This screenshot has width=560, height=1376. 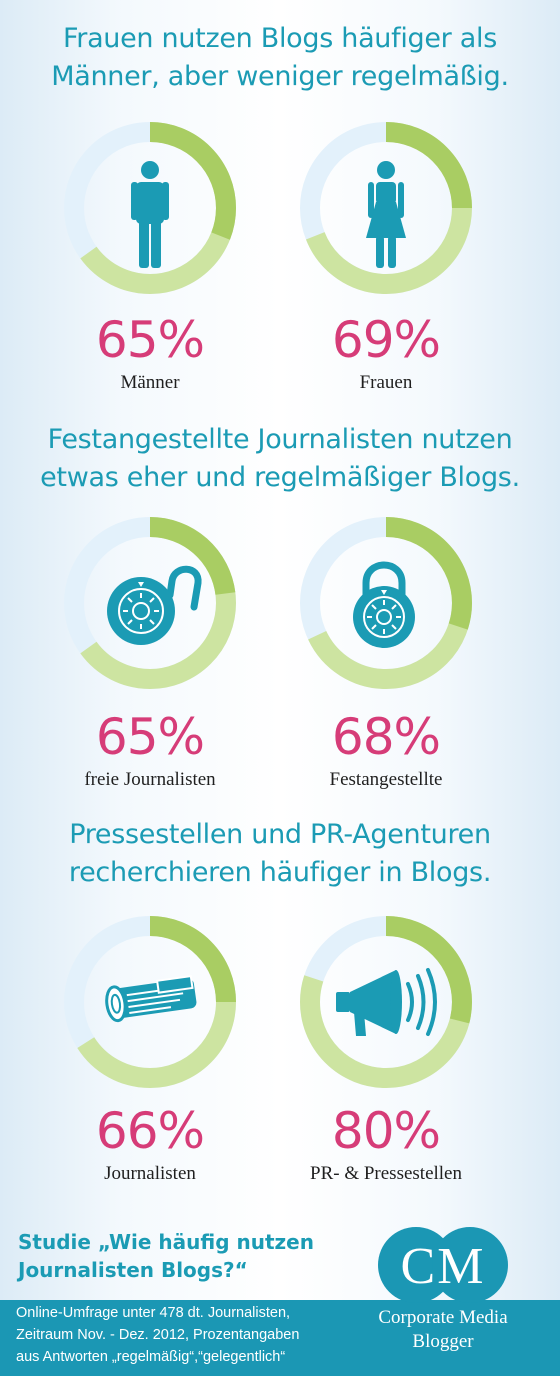 What do you see at coordinates (280, 439) in the screenshot?
I see `section-2-title-line-1: Festangestellte Journalisten nutzen` at bounding box center [280, 439].